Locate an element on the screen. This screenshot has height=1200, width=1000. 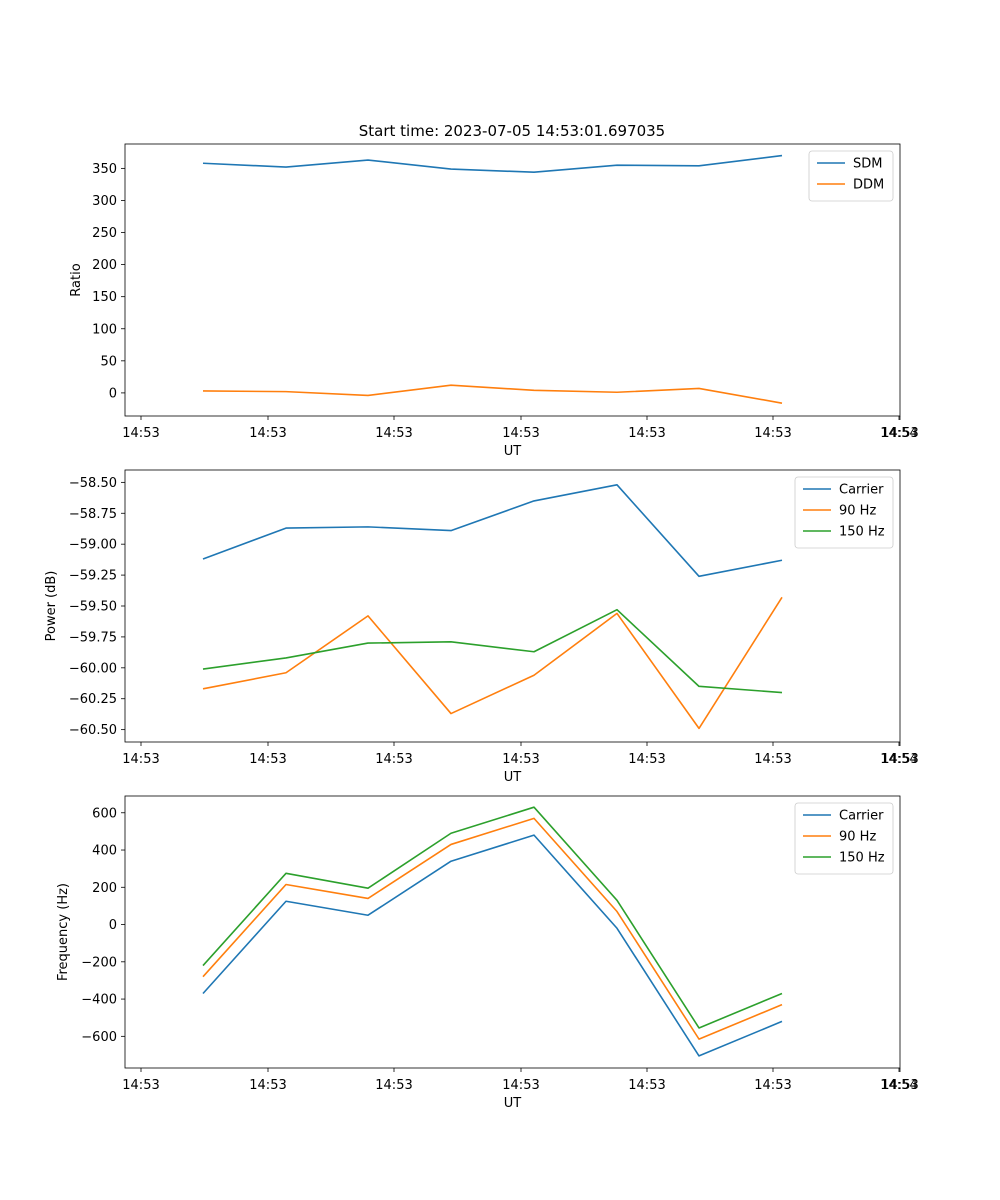
ratio-y-tick-label: 200 is located at coordinates (104, 265).